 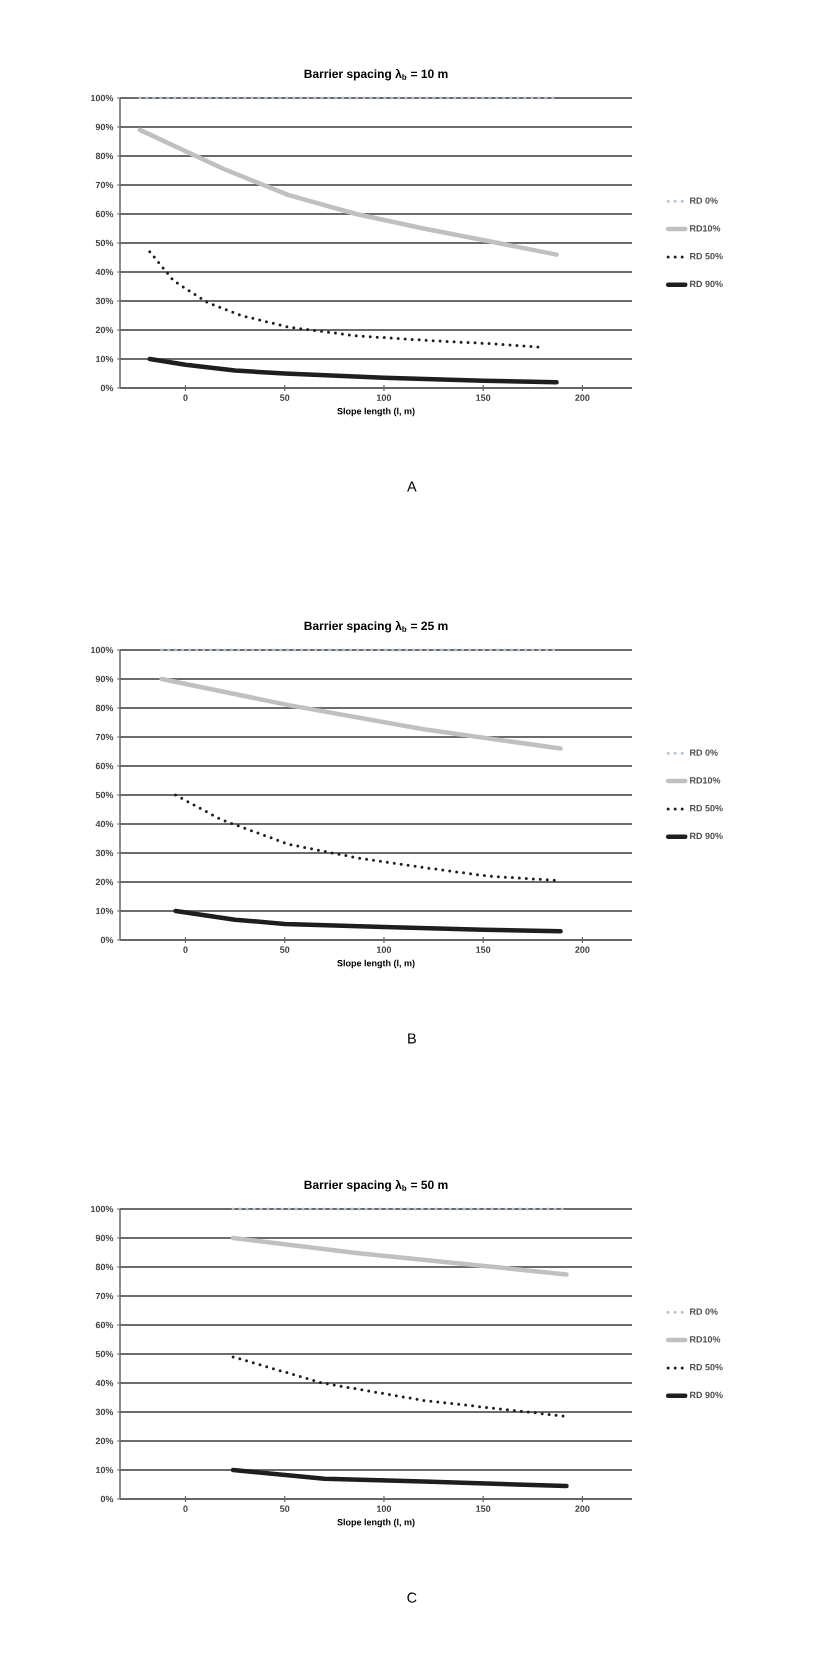 What do you see at coordinates (376, 626) in the screenshot?
I see `chart-title: Barrier spacing λ$_{b}$ = 25 m` at bounding box center [376, 626].